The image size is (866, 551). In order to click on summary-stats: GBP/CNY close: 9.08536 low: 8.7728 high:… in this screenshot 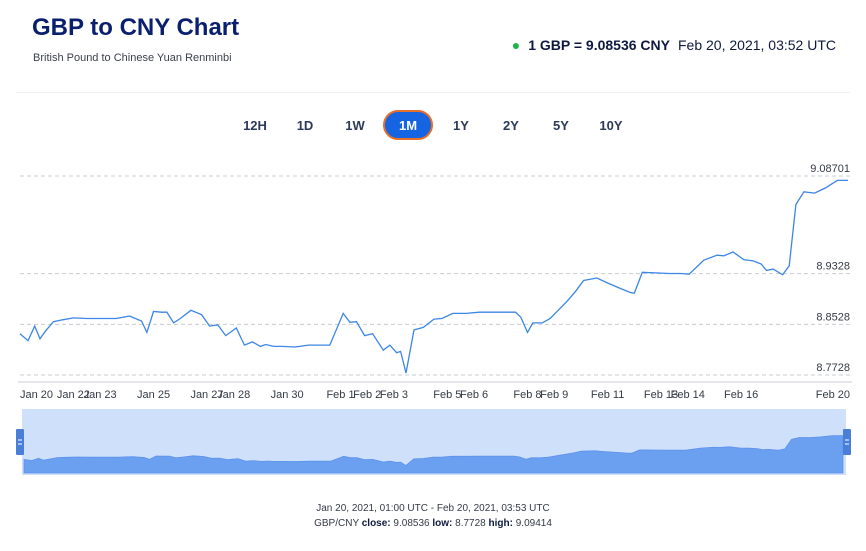, I will do `click(433, 523)`.